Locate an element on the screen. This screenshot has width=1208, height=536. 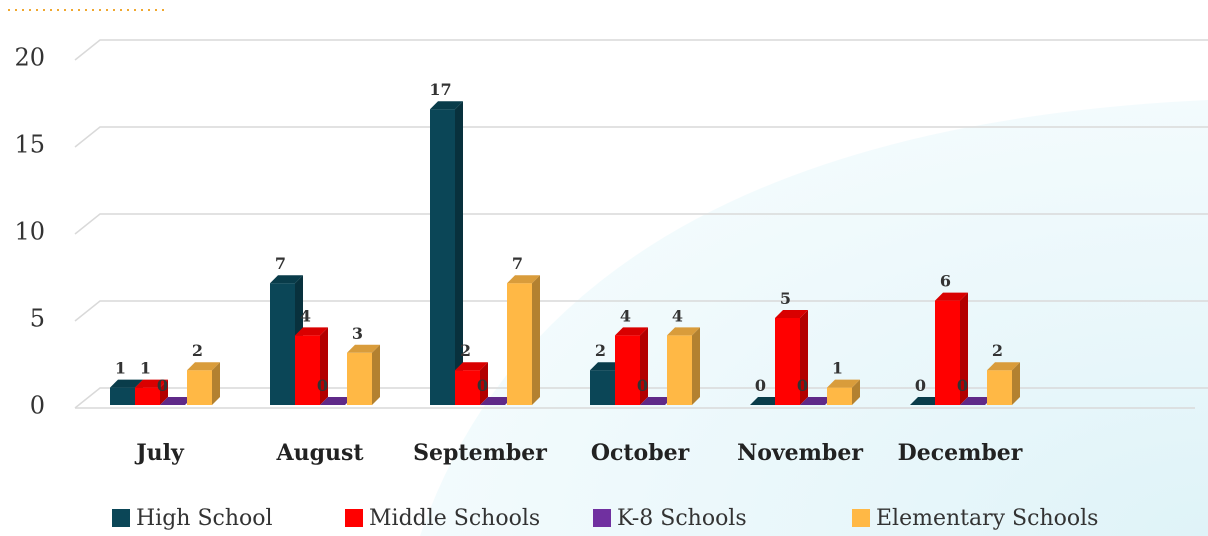
data-label: 3 is located at coordinates (357, 333).